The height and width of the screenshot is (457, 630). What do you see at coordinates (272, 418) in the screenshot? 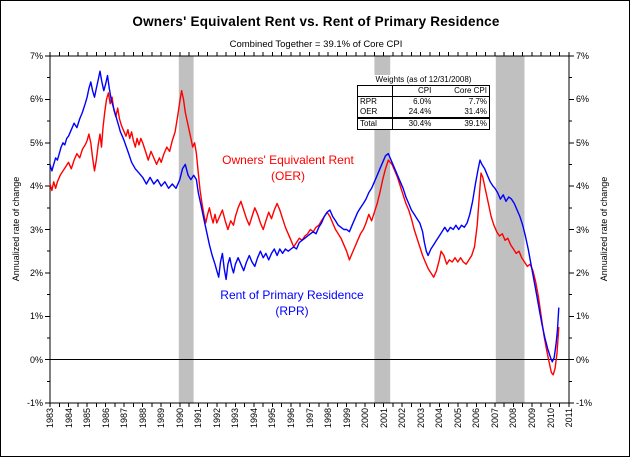
I see `x-tick-label: 1995` at bounding box center [272, 418].